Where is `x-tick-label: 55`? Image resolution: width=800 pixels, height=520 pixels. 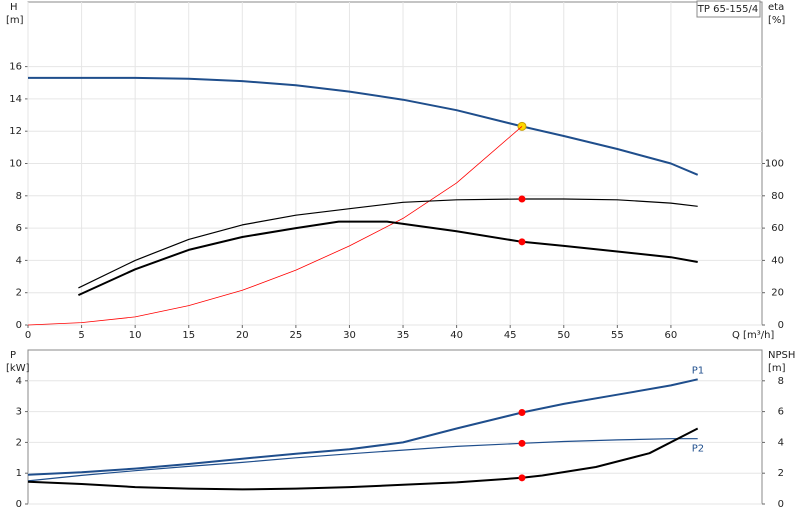 x-tick-label: 55 is located at coordinates (617, 335).